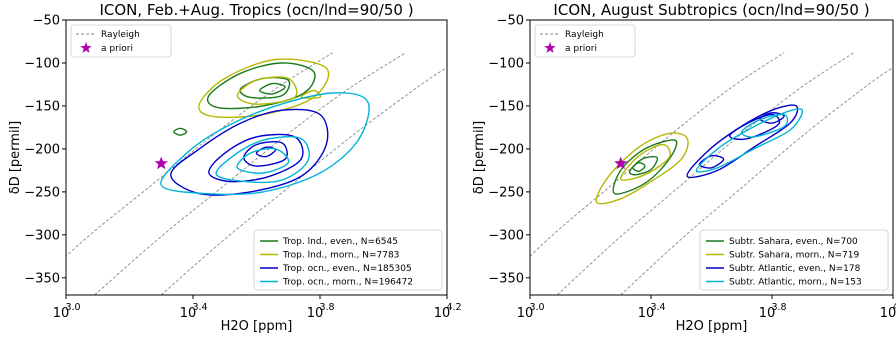  Describe the element at coordinates (347, 283) in the screenshot. I see `legend-series-label: Trop. ocn., morn., N=196472` at that location.